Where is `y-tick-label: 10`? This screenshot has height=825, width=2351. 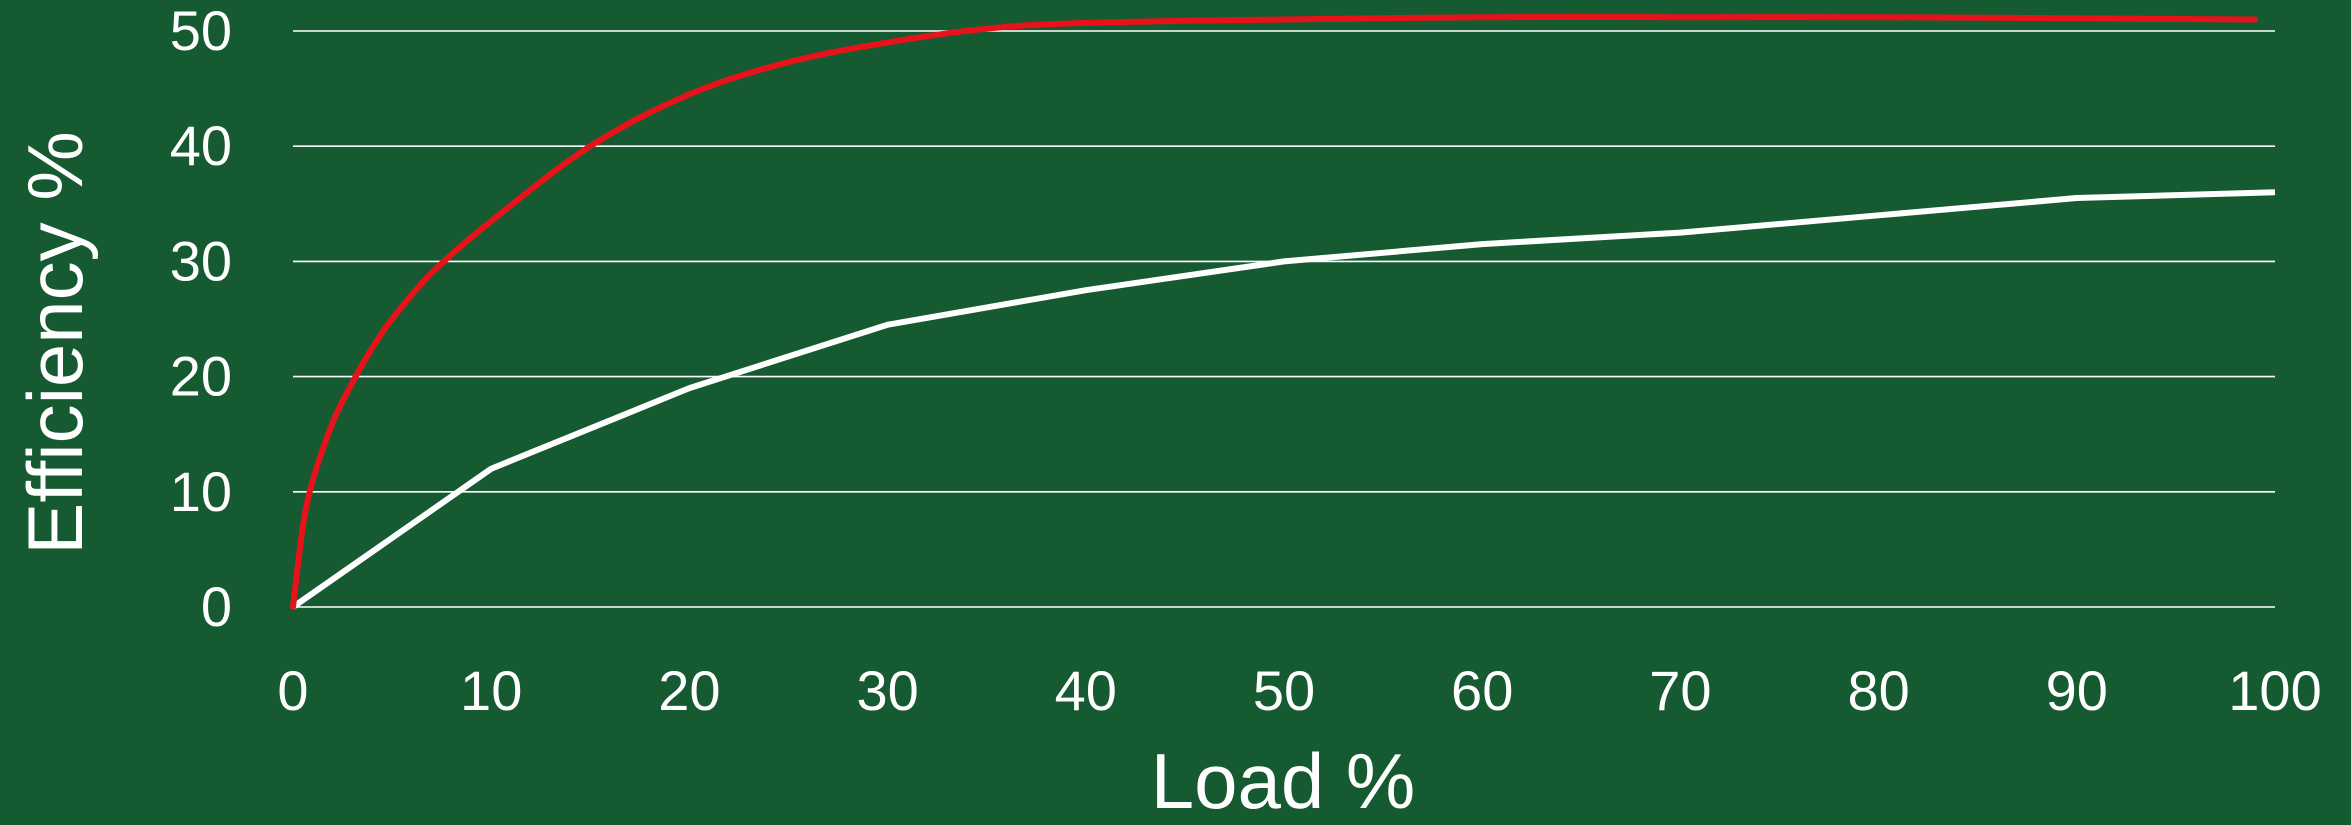 y-tick-label: 10 is located at coordinates (201, 491).